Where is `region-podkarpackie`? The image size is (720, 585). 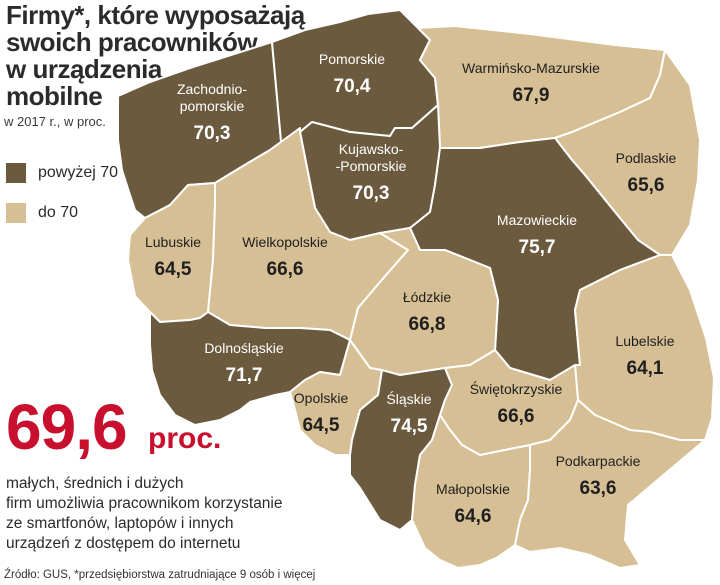
region-podkarpackie is located at coordinates (610, 484).